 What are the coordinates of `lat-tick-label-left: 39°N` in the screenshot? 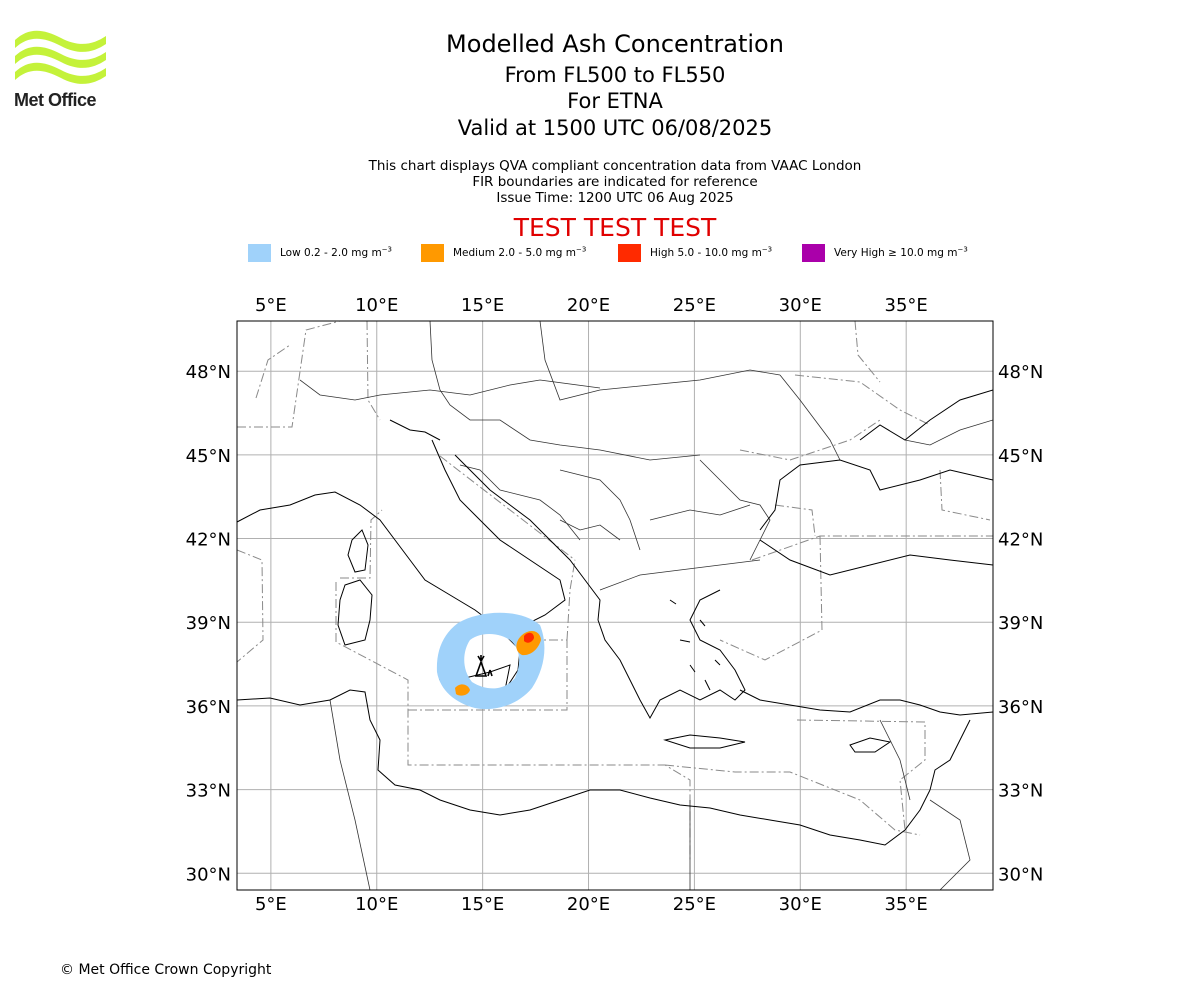 It's located at (208, 623).